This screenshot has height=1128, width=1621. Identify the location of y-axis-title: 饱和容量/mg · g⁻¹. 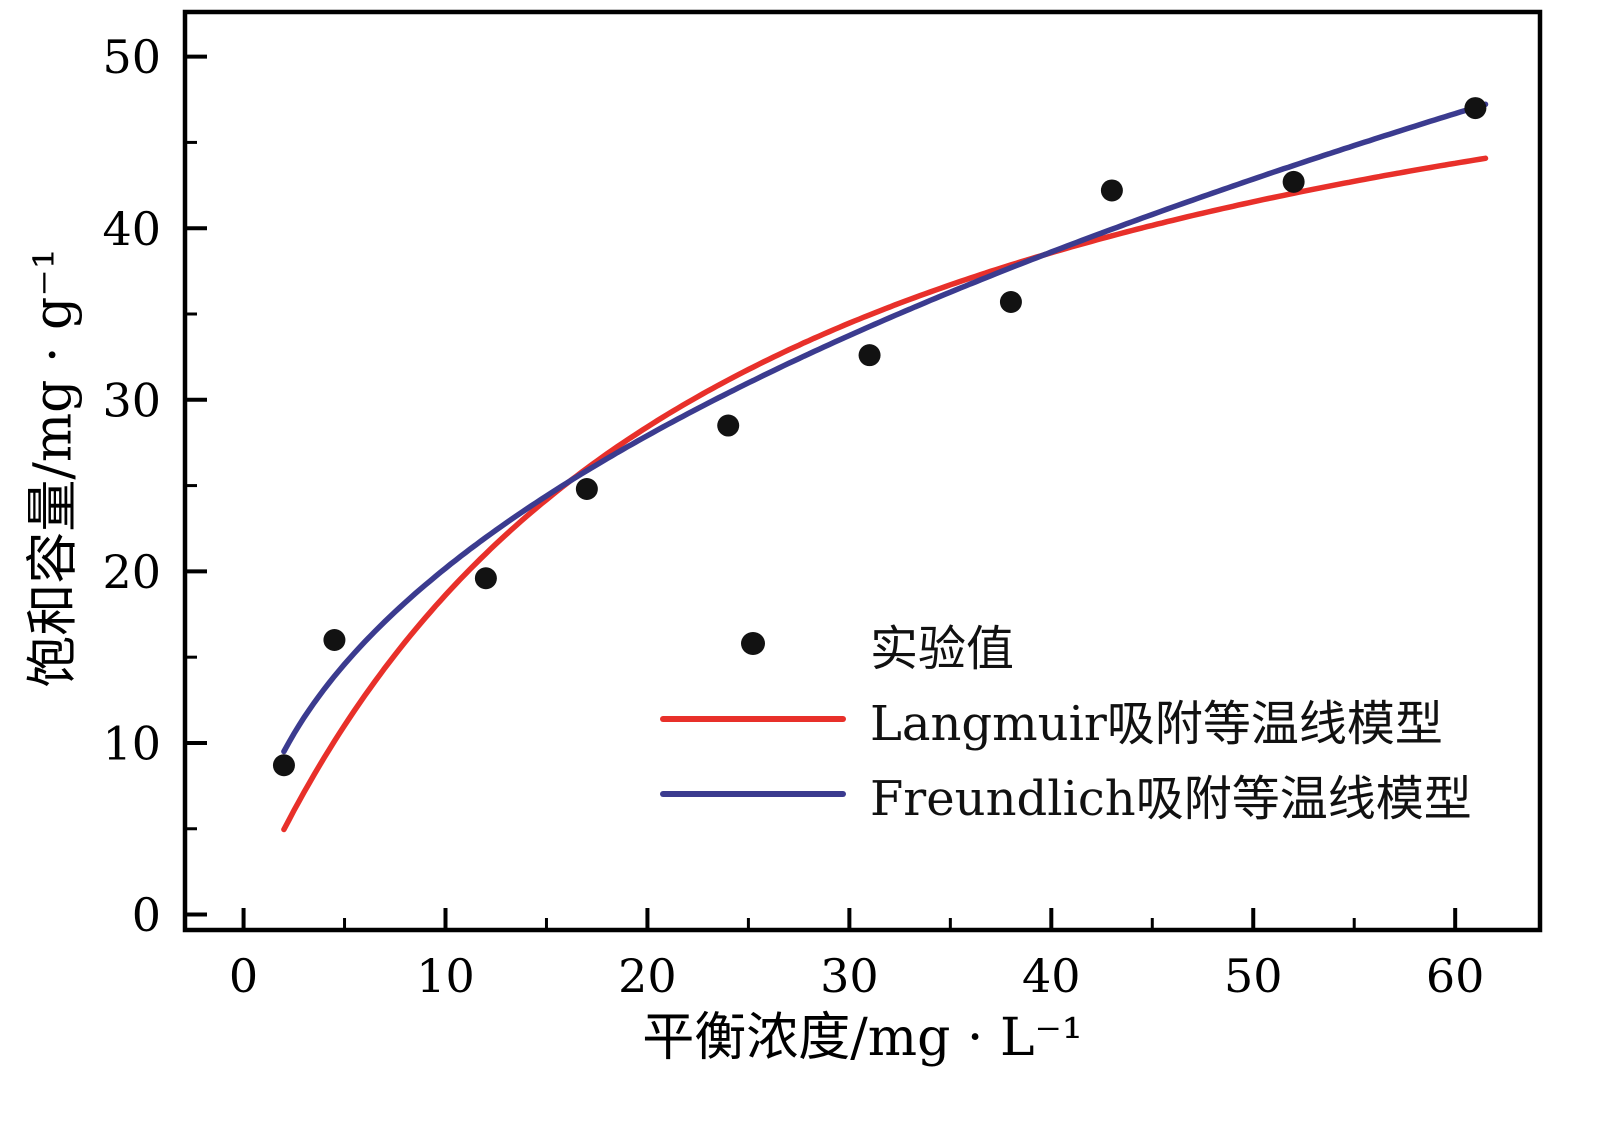
(53, 468).